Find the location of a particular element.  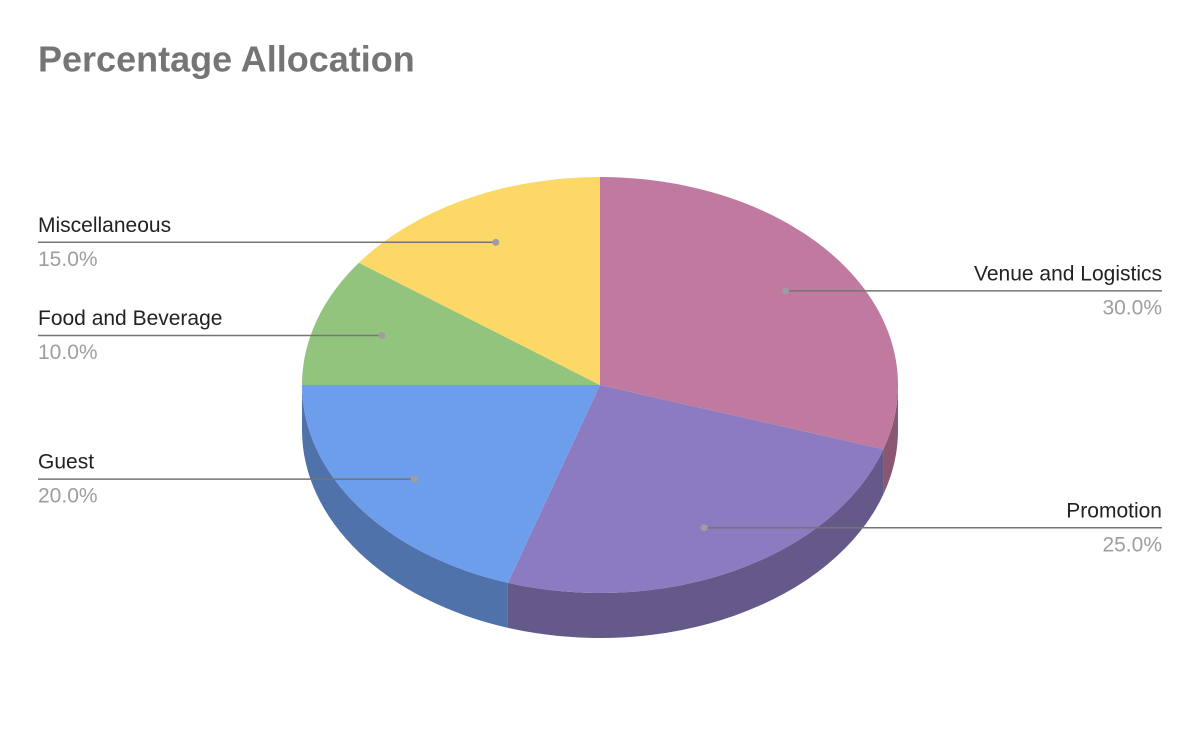

slice-label: Miscellaneous is located at coordinates (104, 225).